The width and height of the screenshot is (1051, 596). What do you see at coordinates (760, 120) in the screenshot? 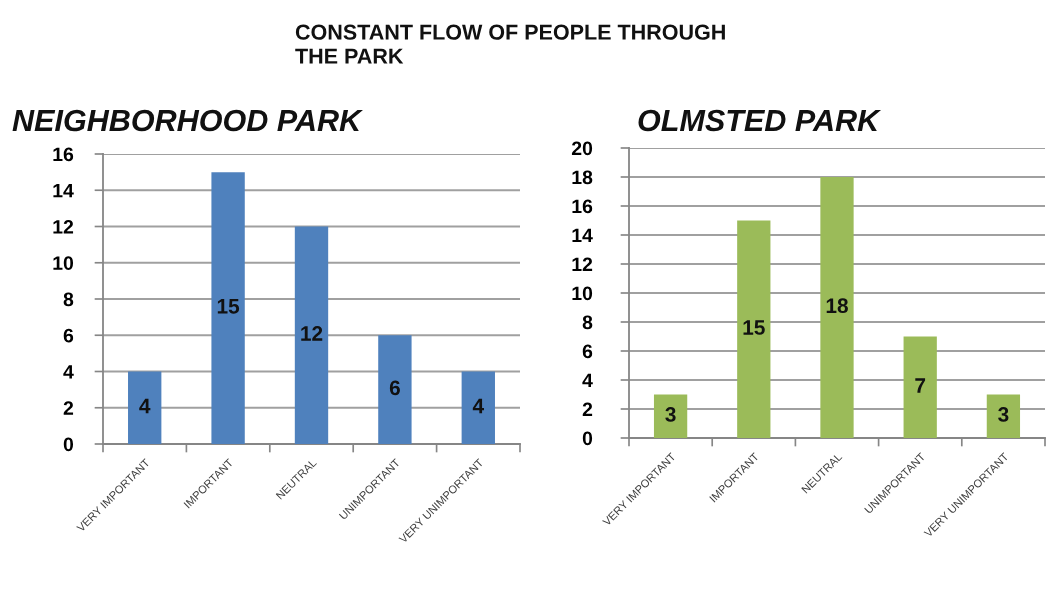
I see `chart-title: OLMSTED PARK` at bounding box center [760, 120].